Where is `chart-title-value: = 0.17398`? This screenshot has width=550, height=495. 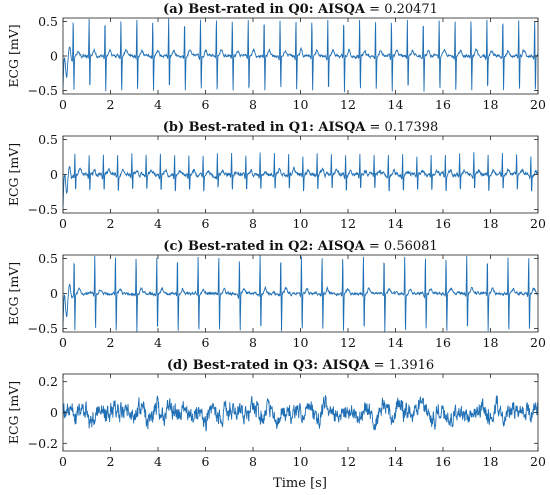
chart-title-value: = 0.17398 is located at coordinates (401, 127).